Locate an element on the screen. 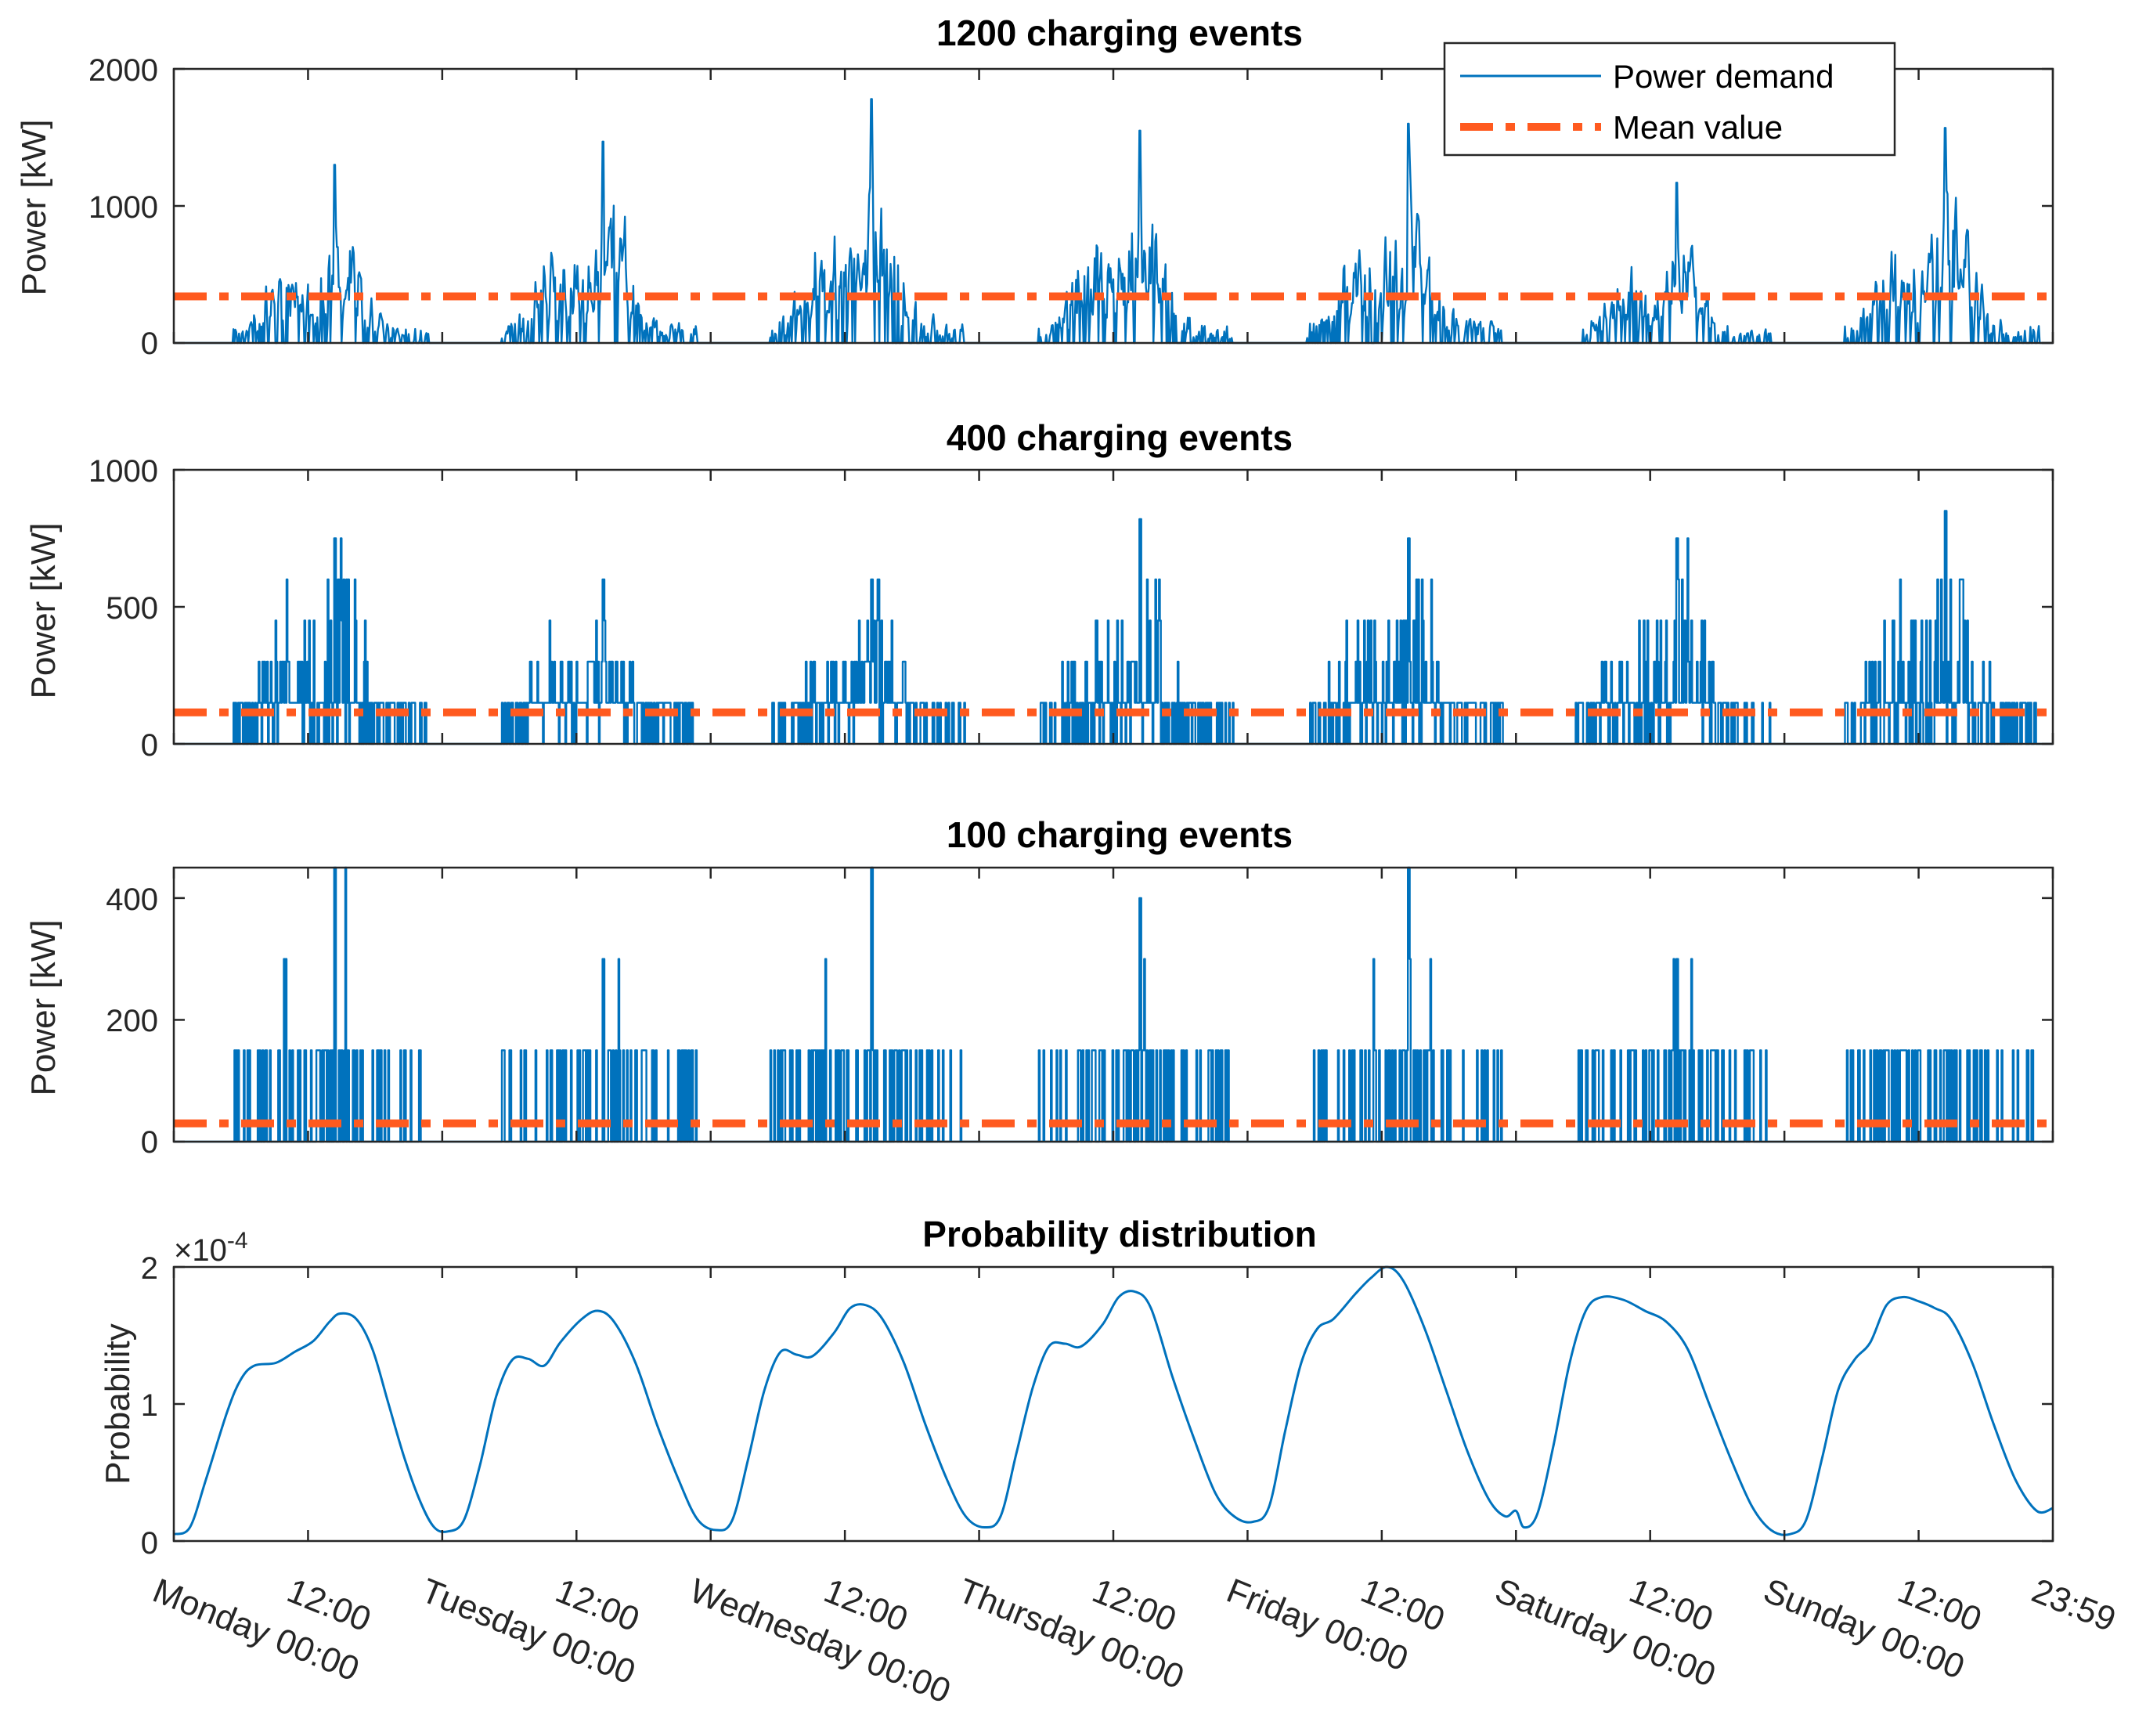 Image resolution: width=2146 pixels, height=1736 pixels. exponent-power: -4 is located at coordinates (238, 1241).